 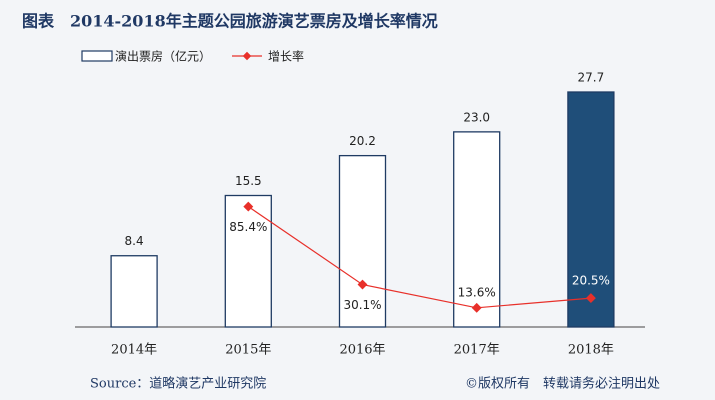 What do you see at coordinates (248, 350) in the screenshot?
I see `x-tick-label: 2015年` at bounding box center [248, 350].